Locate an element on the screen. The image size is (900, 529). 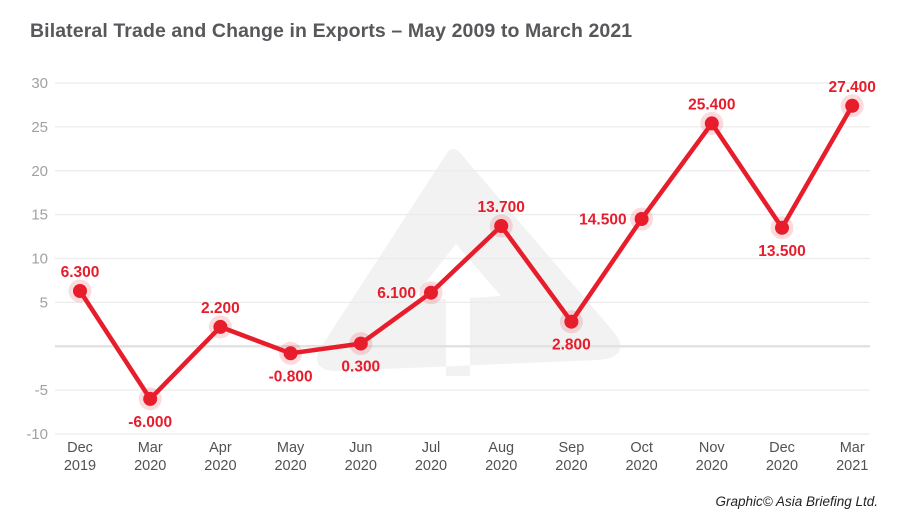
data-point-label: 14.500 is located at coordinates (602, 220).